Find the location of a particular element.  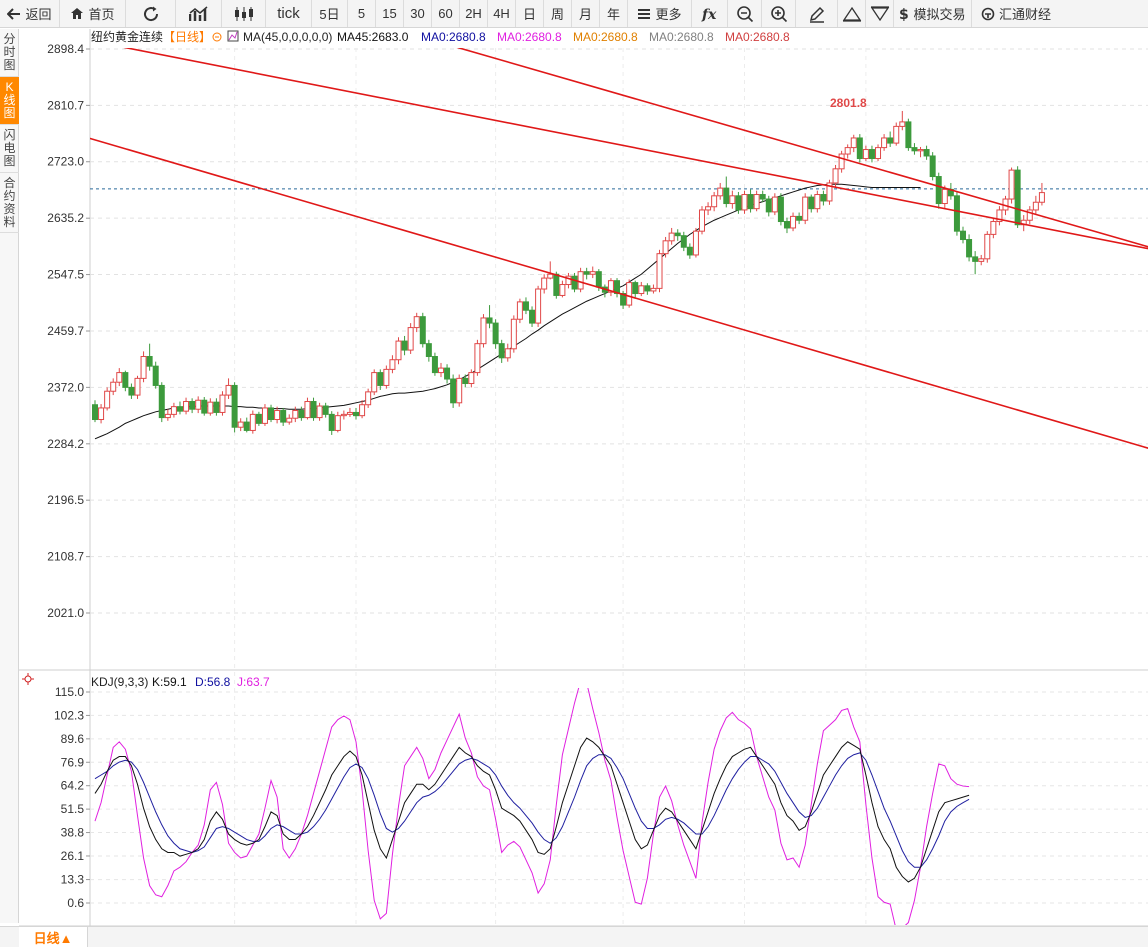

brand-button: 汇通财经 is located at coordinates (1016, 13).